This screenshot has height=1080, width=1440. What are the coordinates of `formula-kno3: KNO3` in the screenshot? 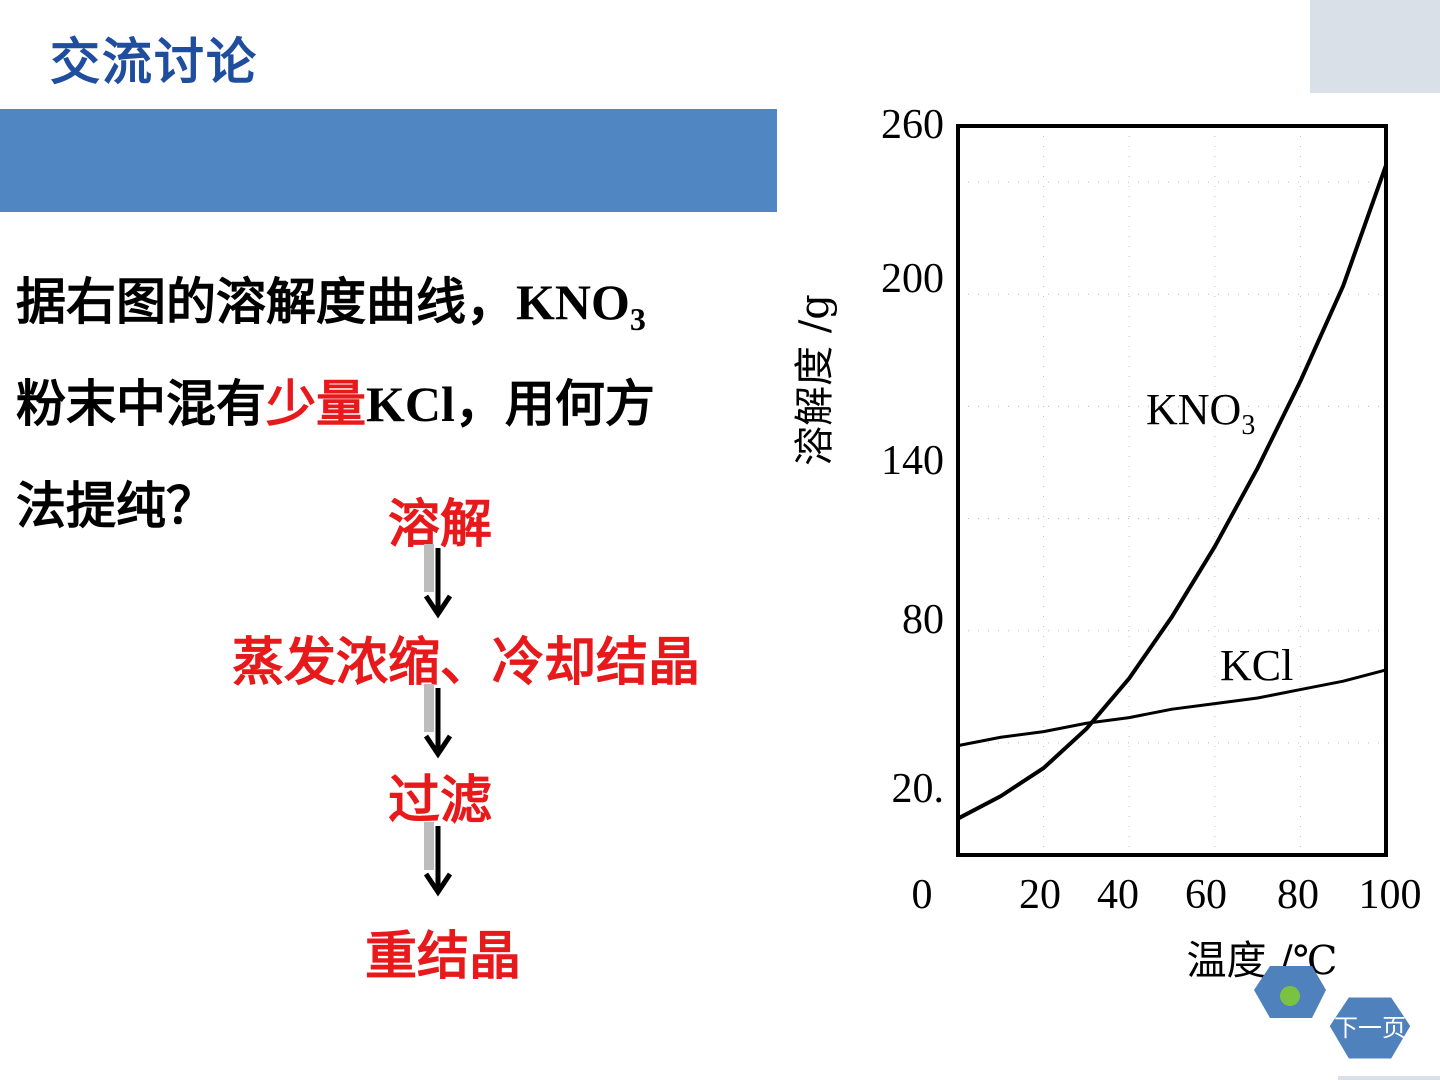 It's located at (581, 305).